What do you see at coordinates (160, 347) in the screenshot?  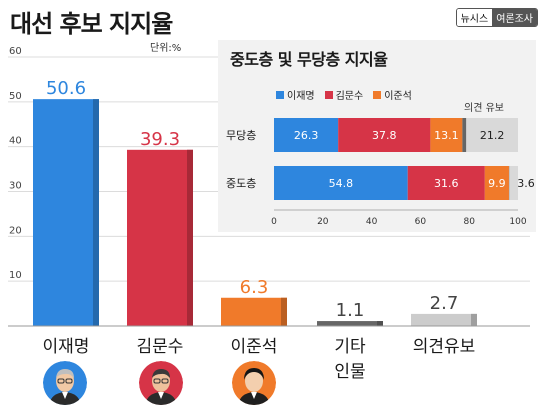 I see `x-category-label-1: 김문수` at bounding box center [160, 347].